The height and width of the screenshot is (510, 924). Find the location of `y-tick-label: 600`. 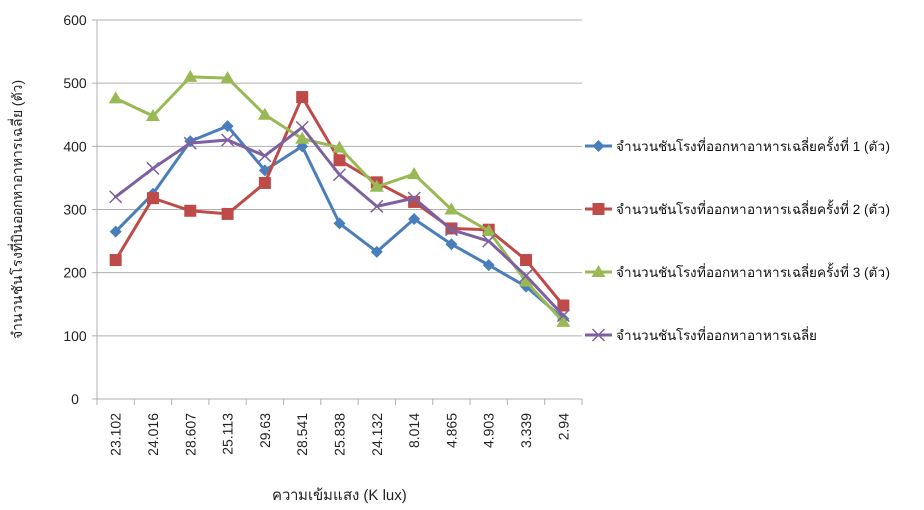

y-tick-label: 600 is located at coordinates (75, 20).